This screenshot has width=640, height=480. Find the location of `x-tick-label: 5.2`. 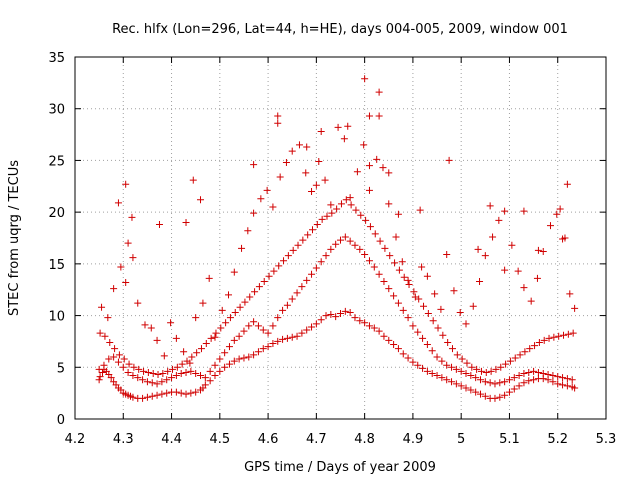

x-tick-label: 5.2 is located at coordinates (557, 439).